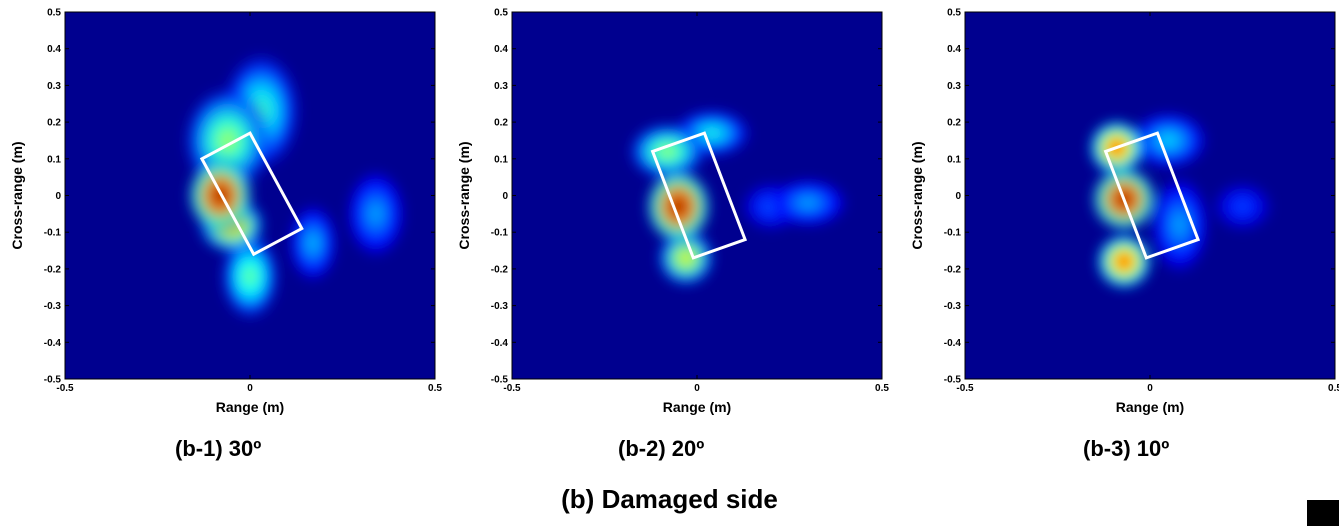 Image resolution: width=1339 pixels, height=526 pixels. Describe the element at coordinates (669, 499) in the screenshot. I see `figure-caption: (b) Damaged side` at that location.